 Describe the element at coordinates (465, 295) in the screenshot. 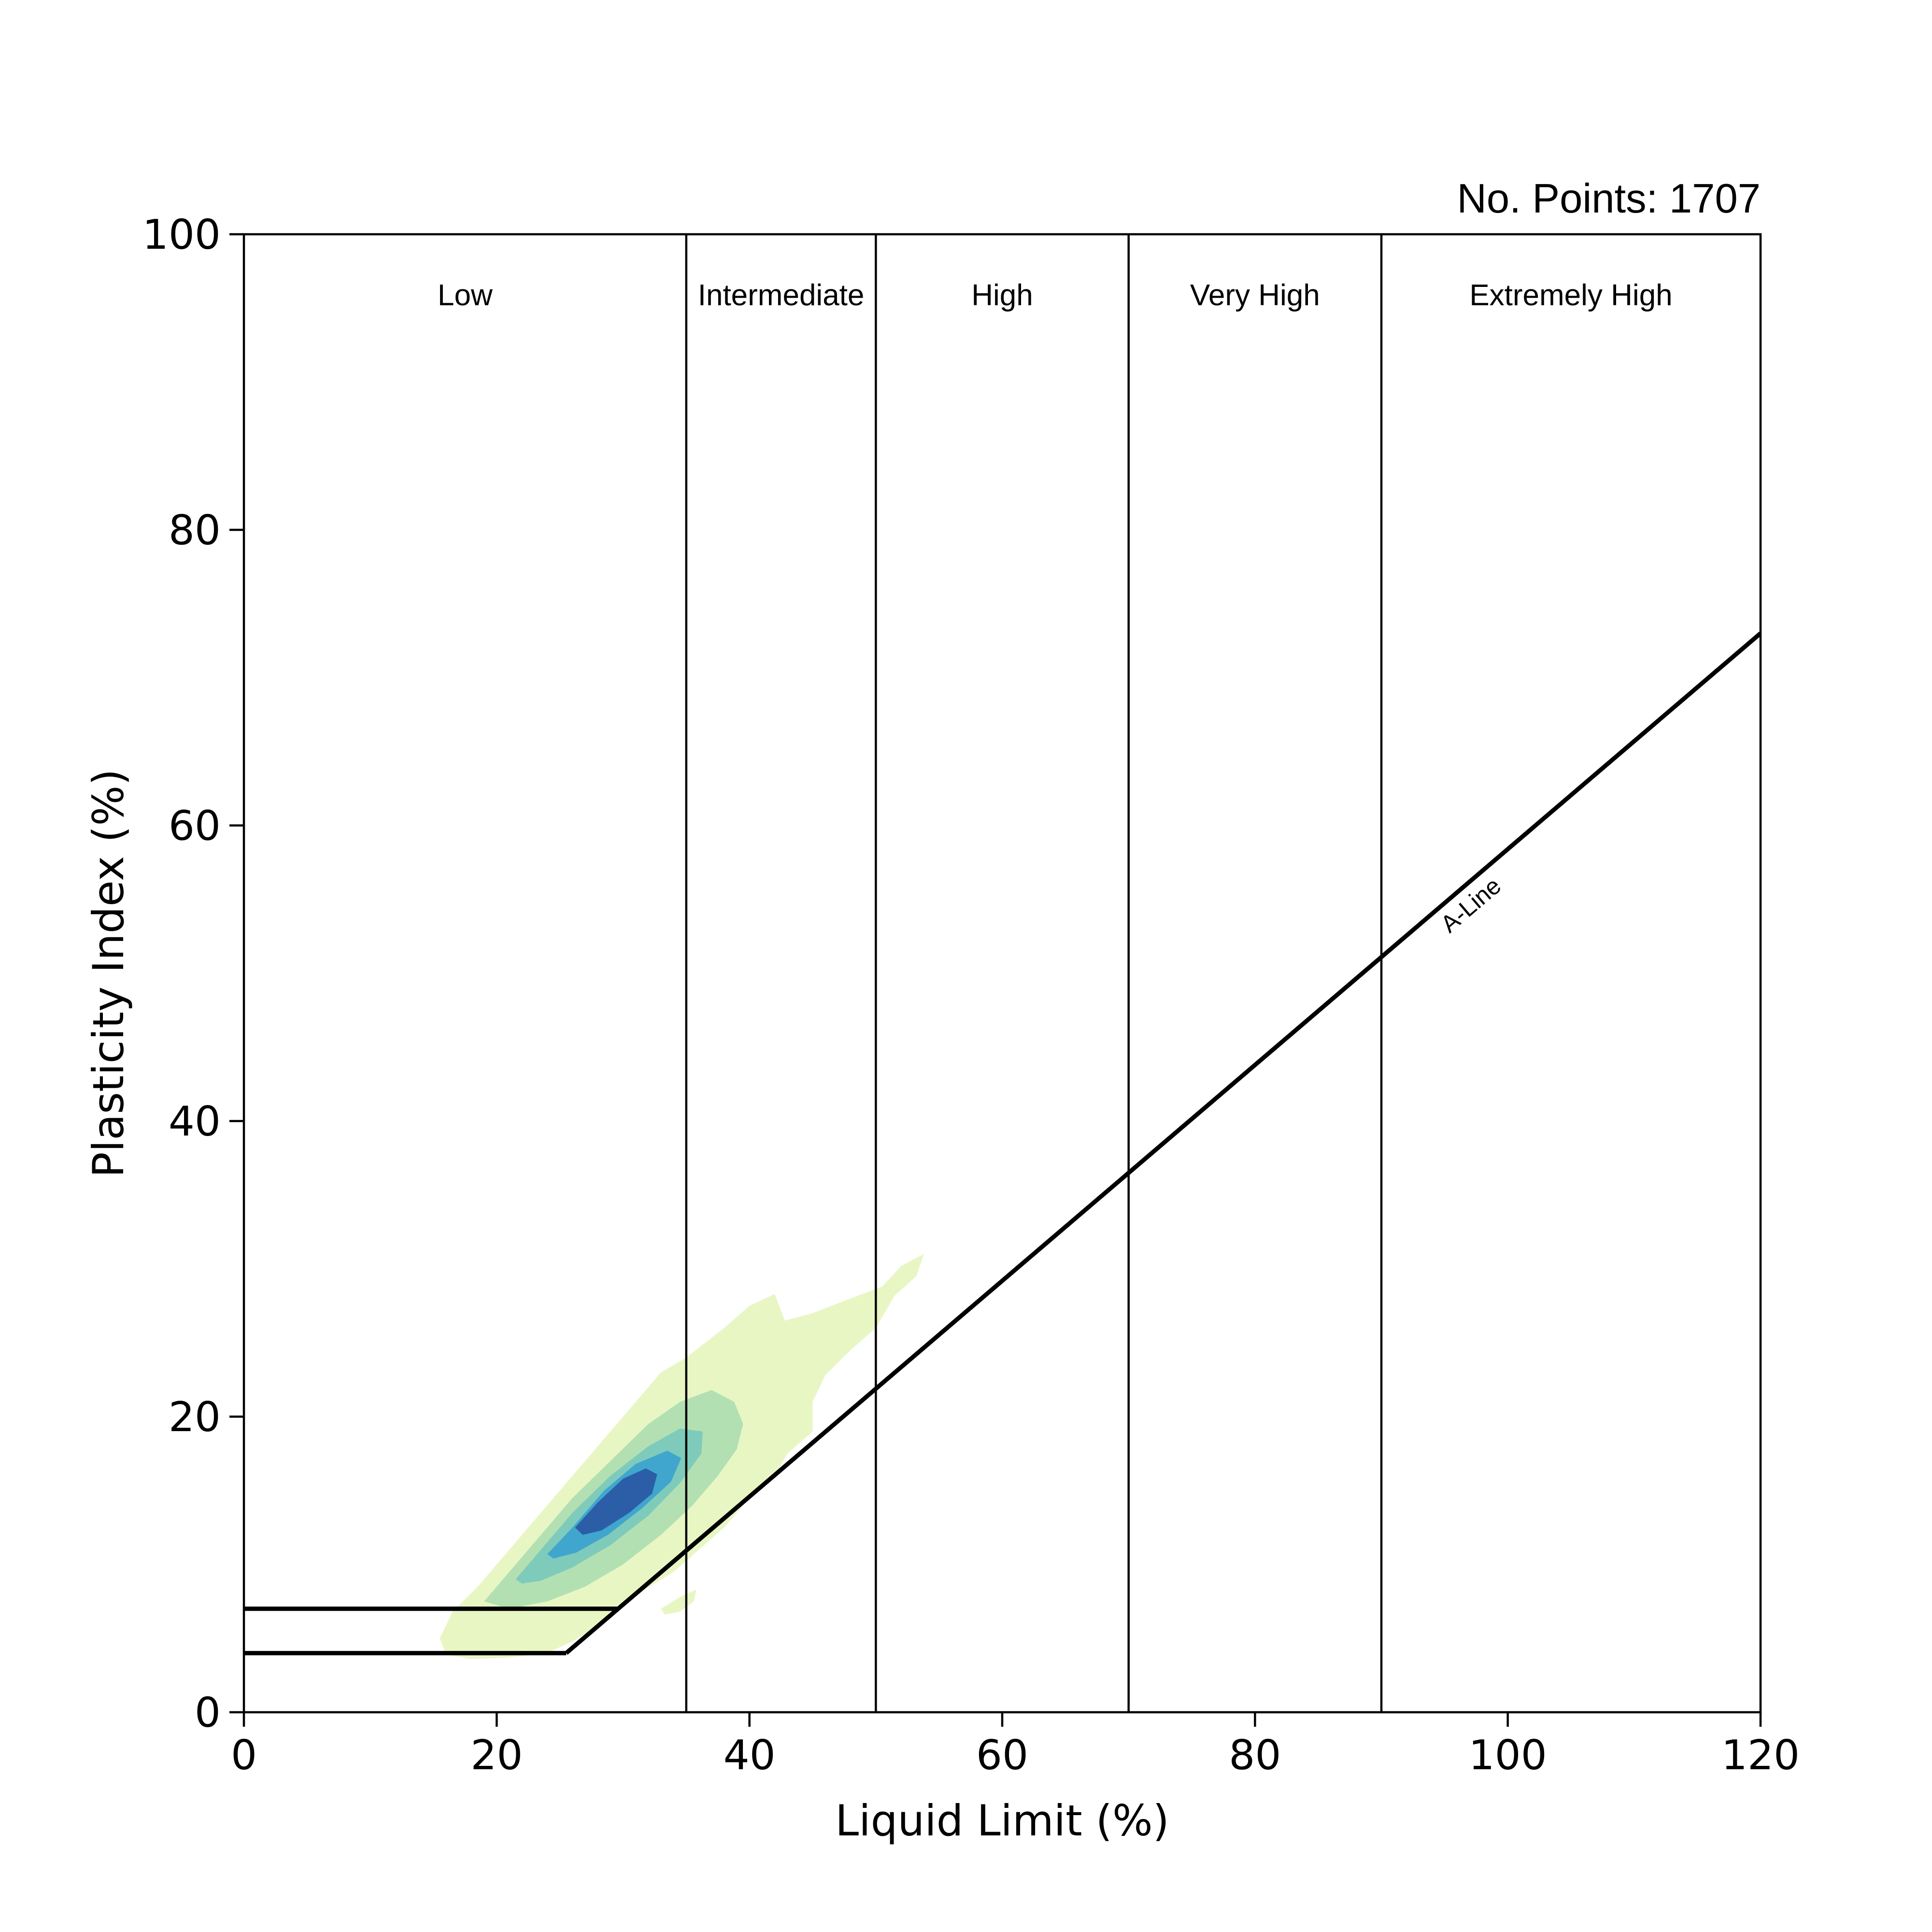

I see `zone-label-1: Low` at that location.